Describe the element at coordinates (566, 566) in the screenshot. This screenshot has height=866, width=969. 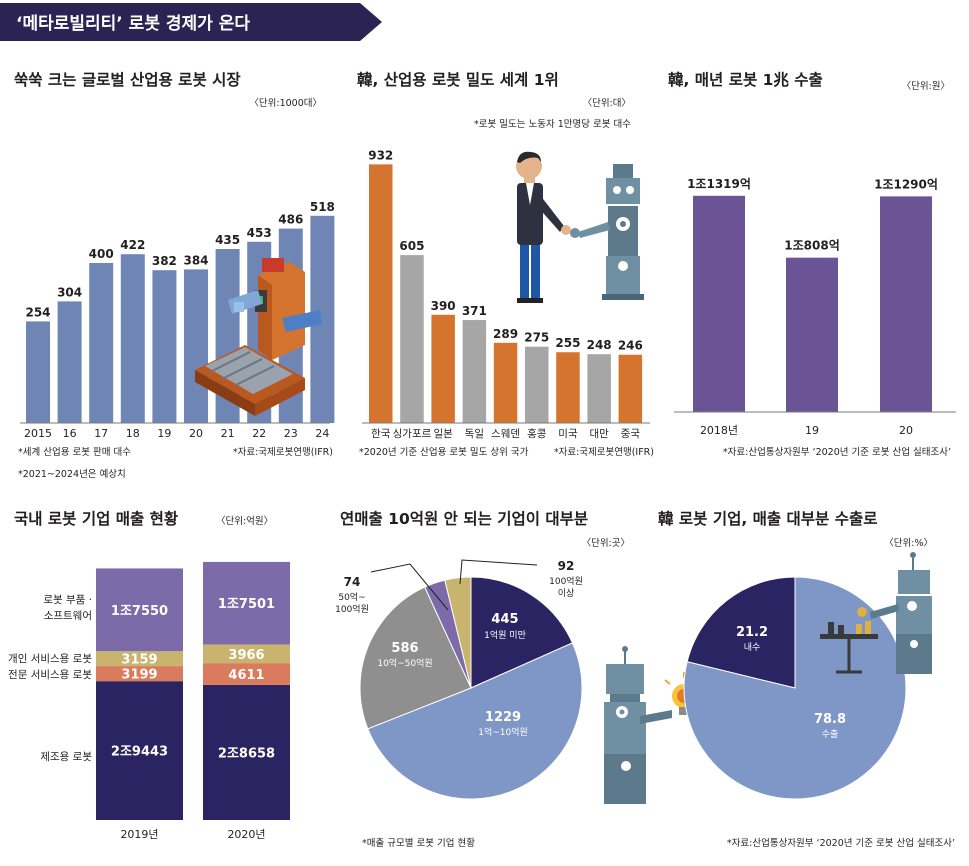
I see `chart5-value-4: 92` at that location.